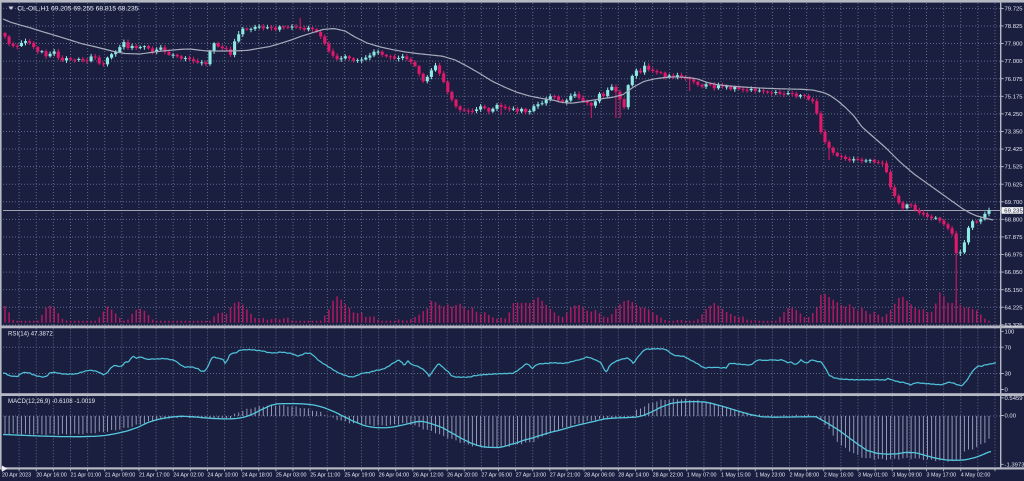  Describe the element at coordinates (188, 475) in the screenshot. I see `svg-text: 24 Apr 02:00` at that location.